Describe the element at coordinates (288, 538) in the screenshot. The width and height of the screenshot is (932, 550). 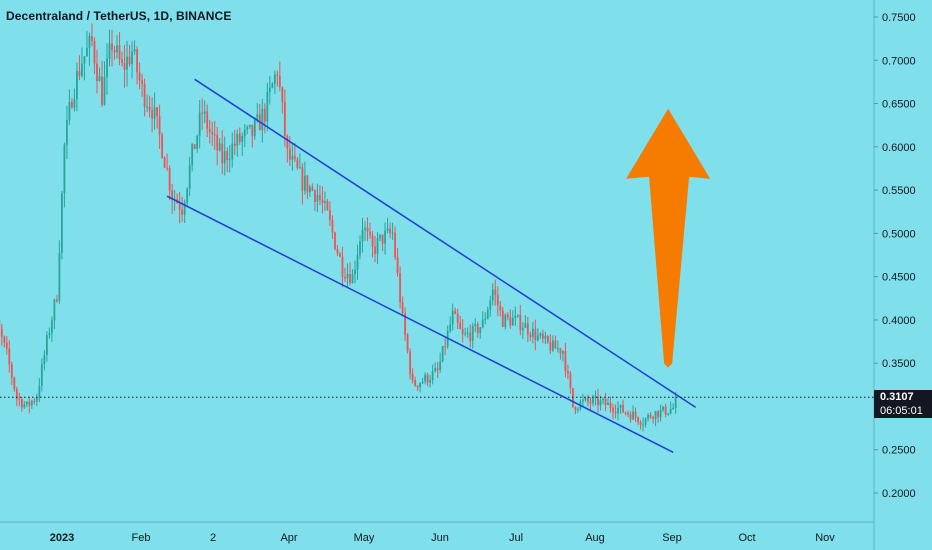
I see `x-tick-label: Apr` at that location.